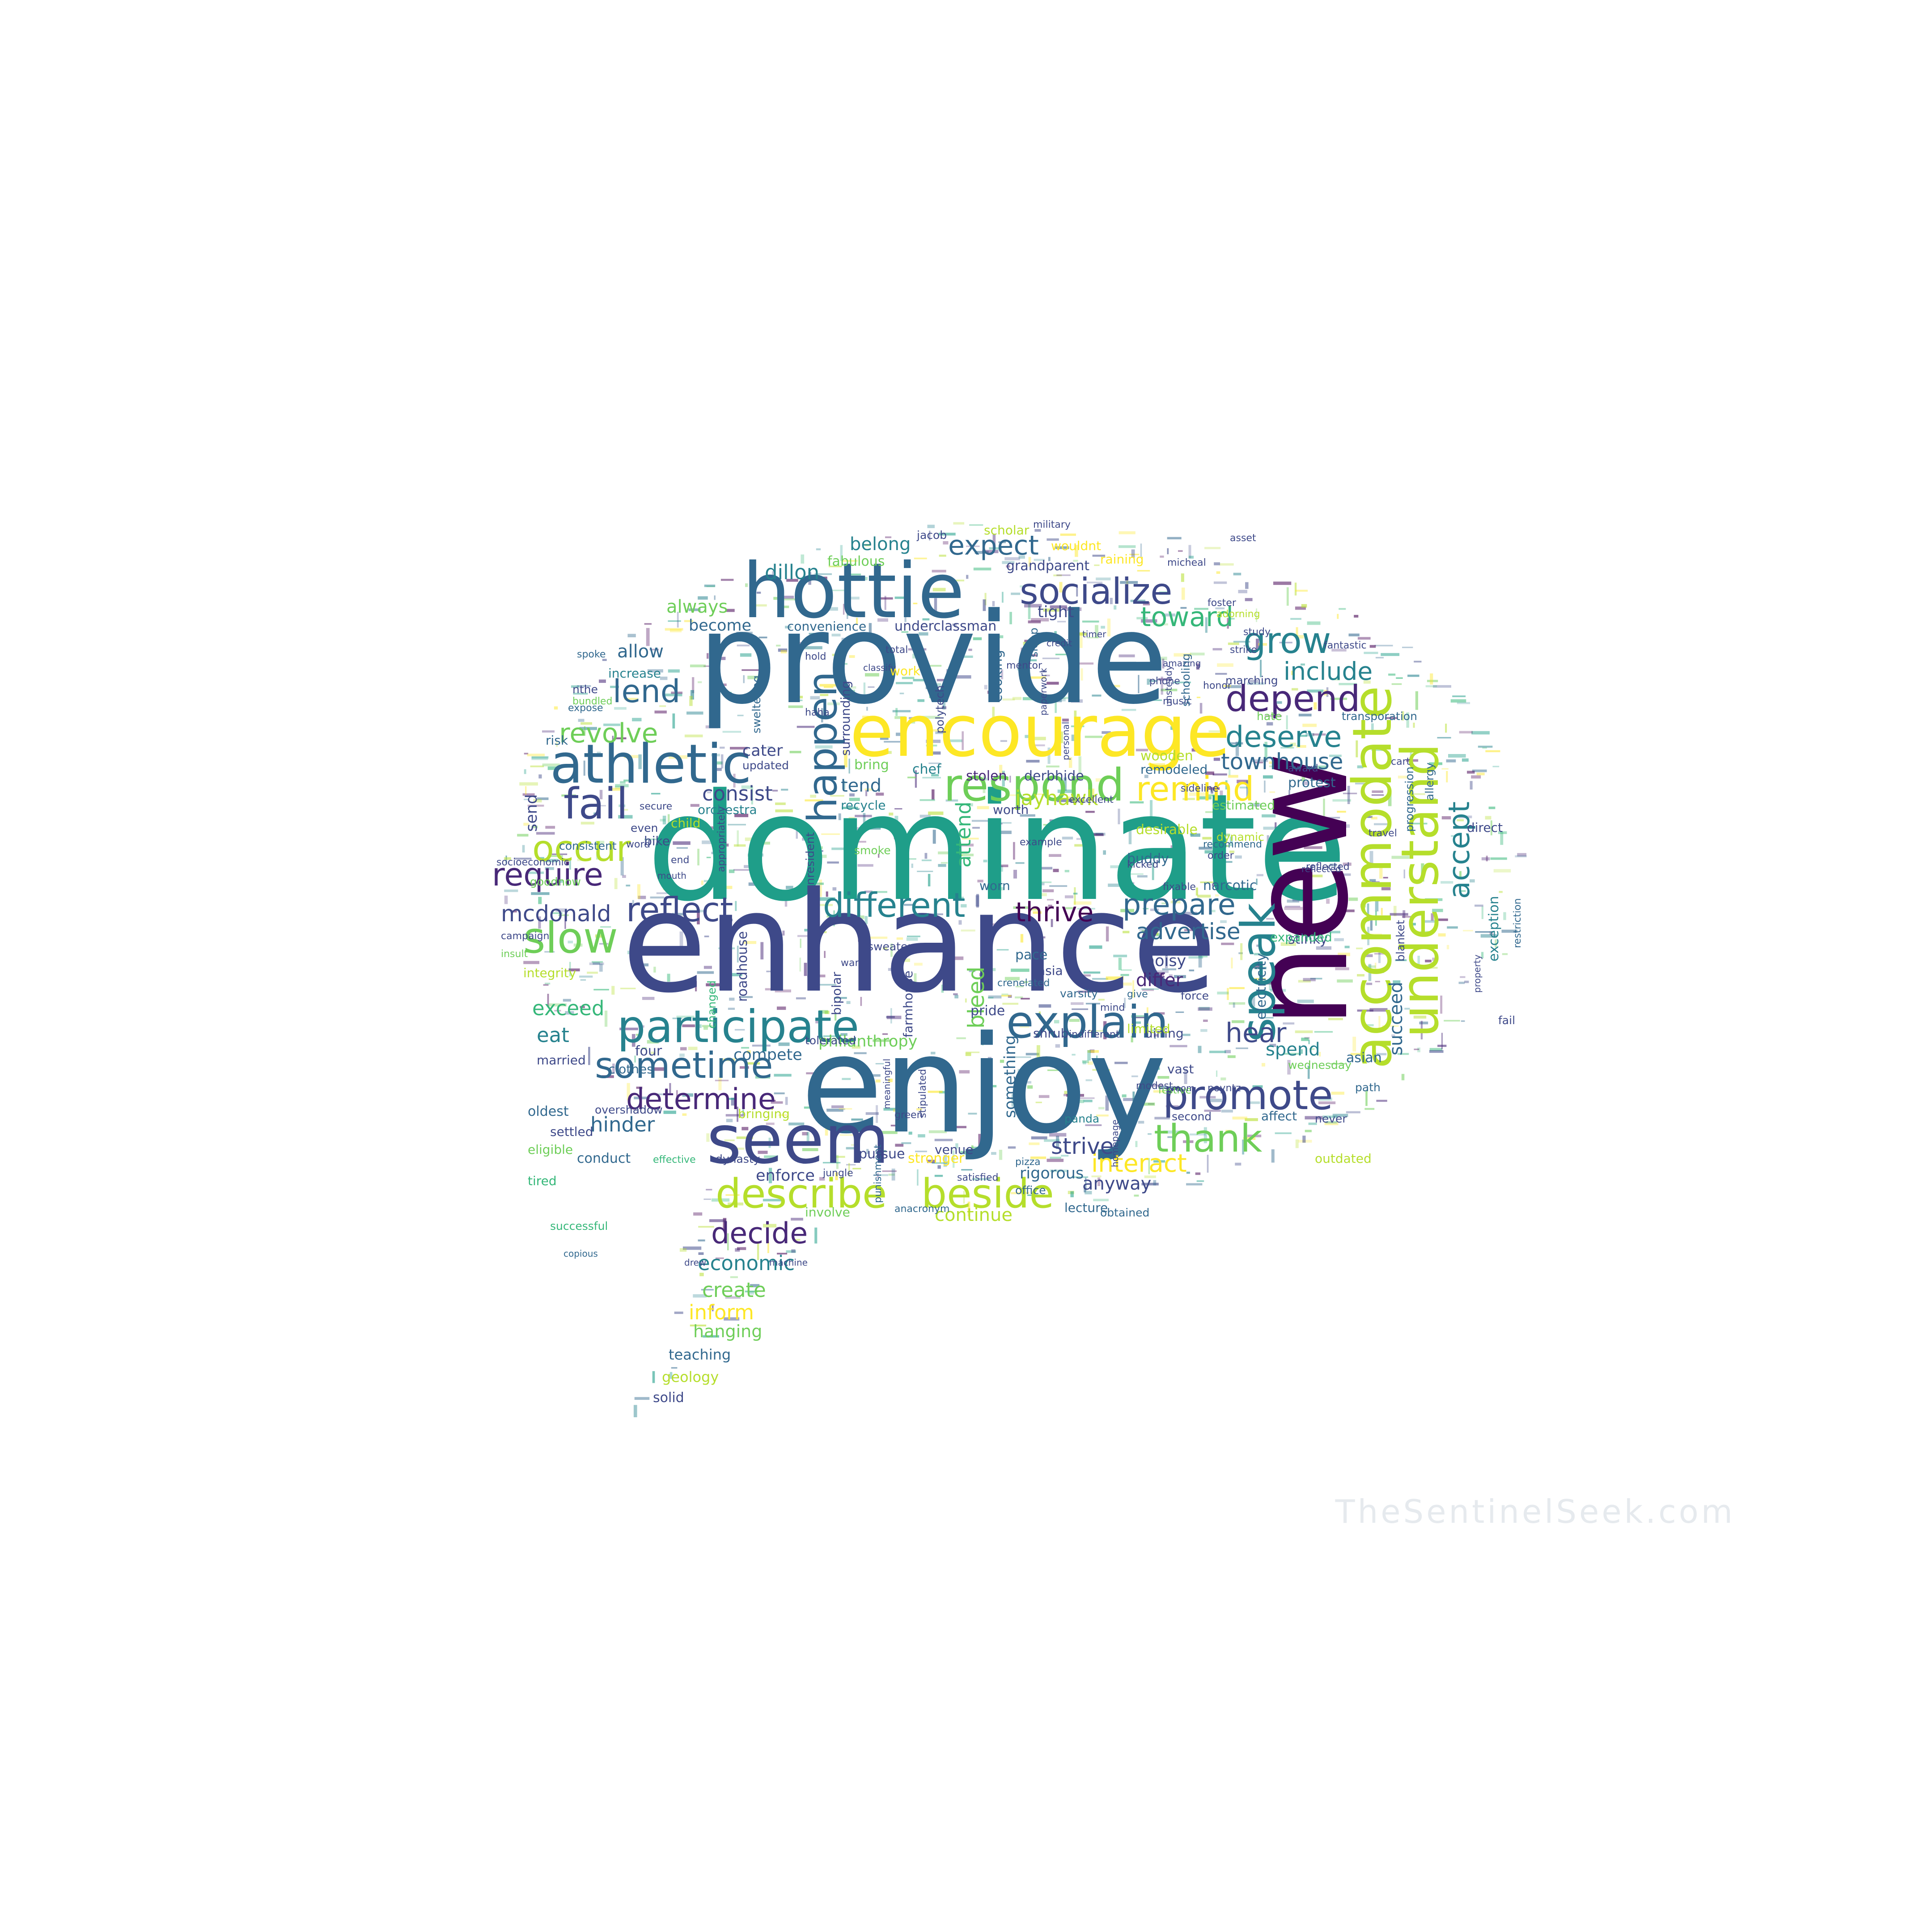  What do you see at coordinates (547, 874) in the screenshot?
I see `cloud-word: require` at bounding box center [547, 874].